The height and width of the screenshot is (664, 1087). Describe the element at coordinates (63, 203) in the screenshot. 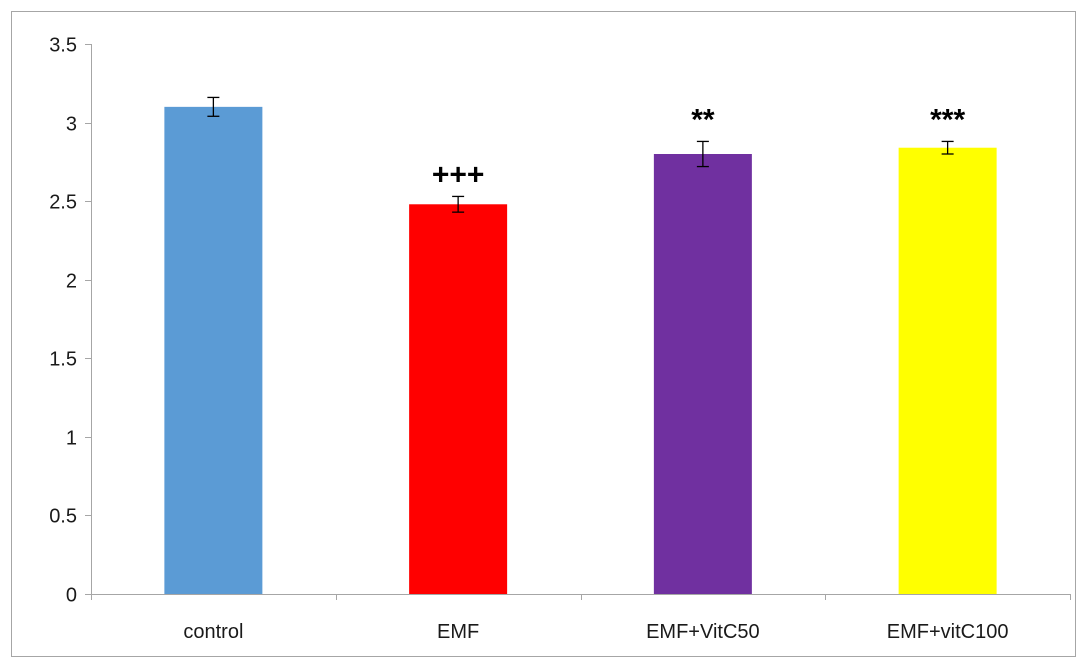

I see `y-tick-label: 2.5` at that location.